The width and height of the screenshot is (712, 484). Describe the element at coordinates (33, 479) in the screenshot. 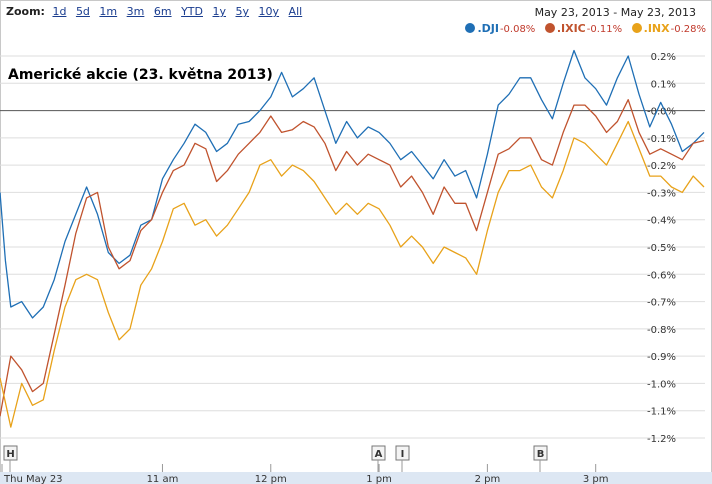

I see `x-tick-label: Thu May 23` at that location.